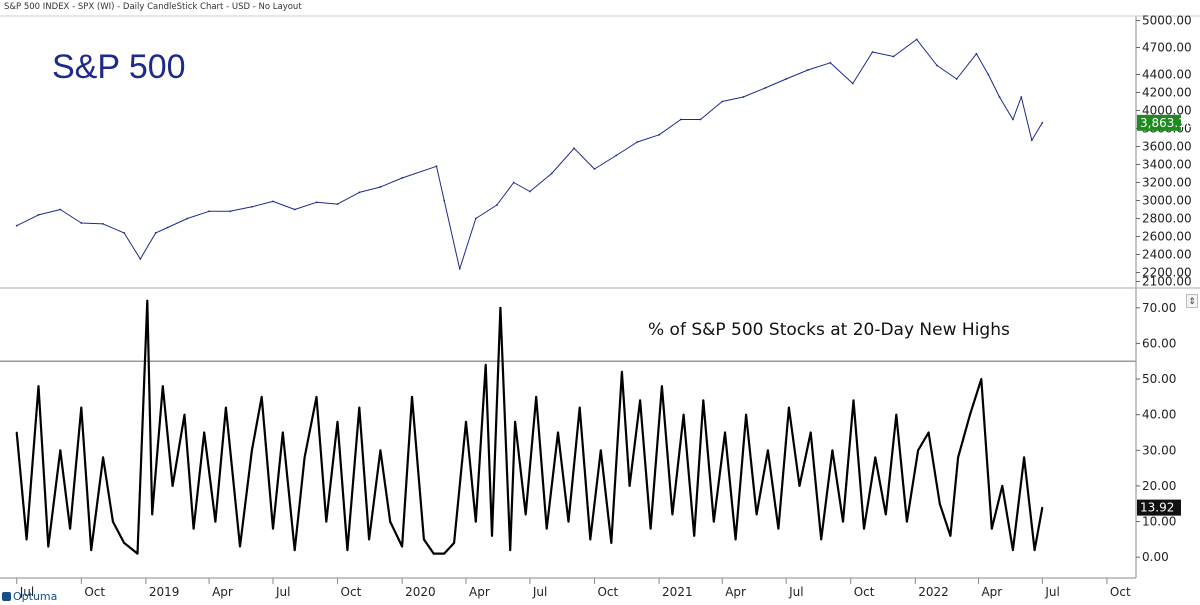  What do you see at coordinates (1159, 415) in the screenshot?
I see `y-tick-label: 40.00` at bounding box center [1159, 415].